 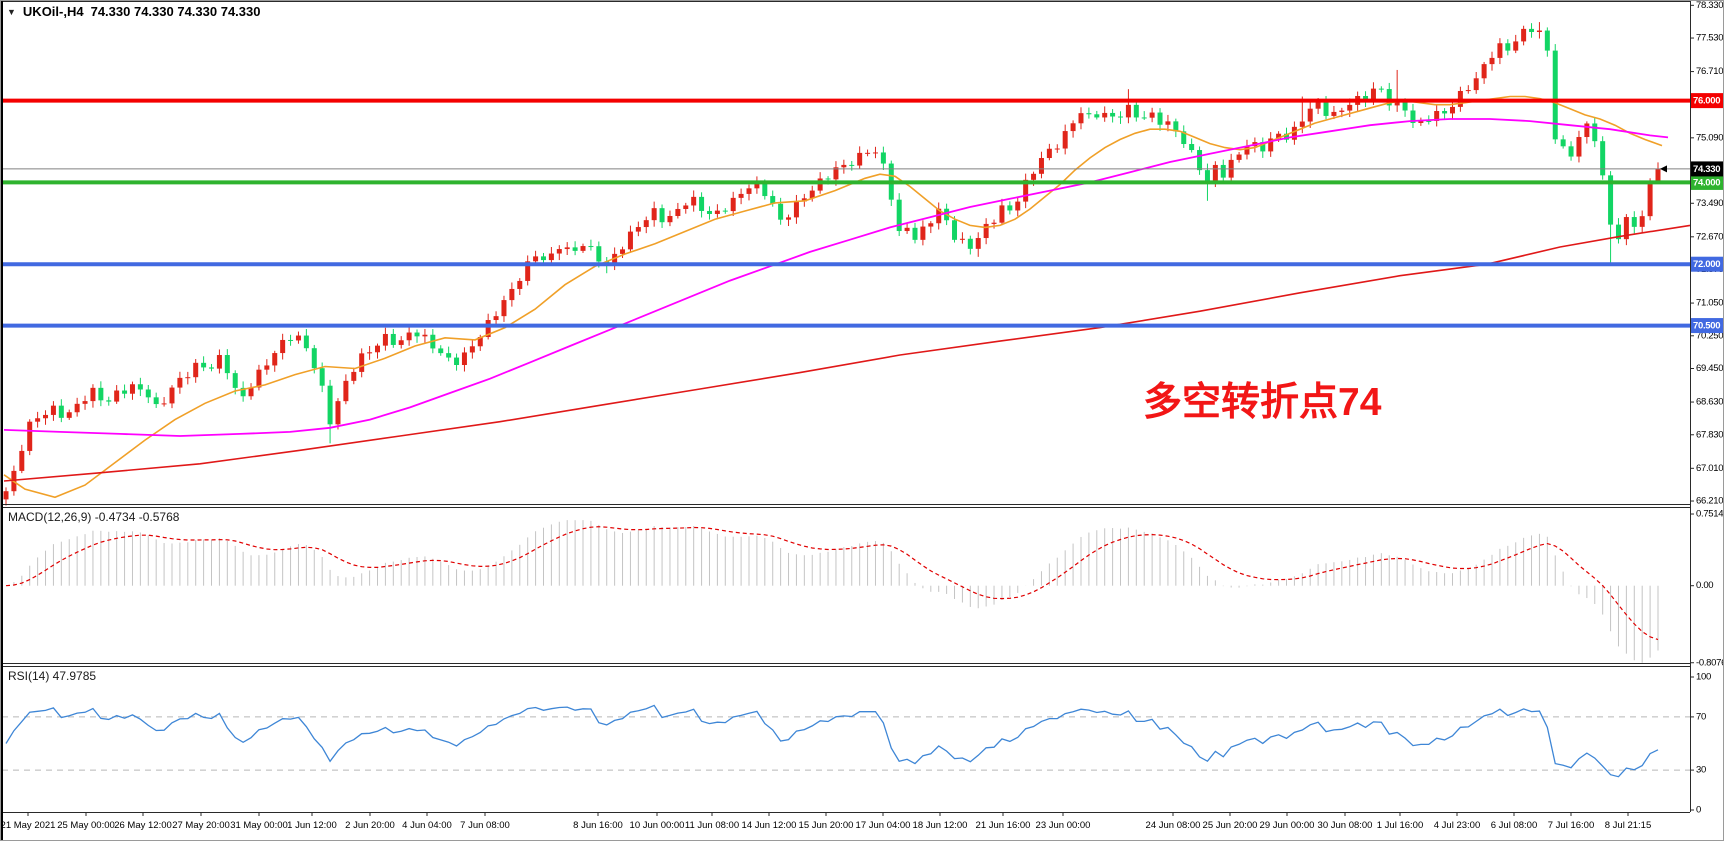 I want to click on time-label: 1 Jul 16:00, so click(x=1400, y=825).